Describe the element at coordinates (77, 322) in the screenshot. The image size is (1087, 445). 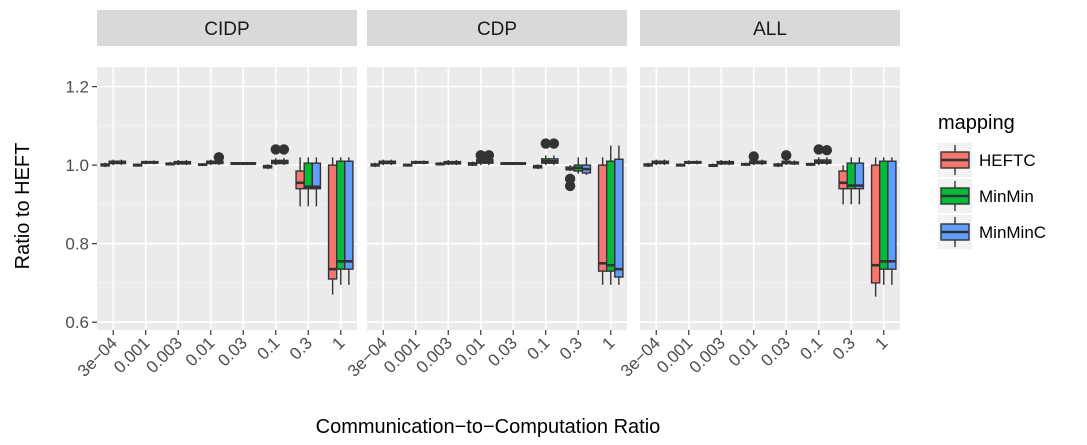
I see `y-tick-label: 0.6` at that location.